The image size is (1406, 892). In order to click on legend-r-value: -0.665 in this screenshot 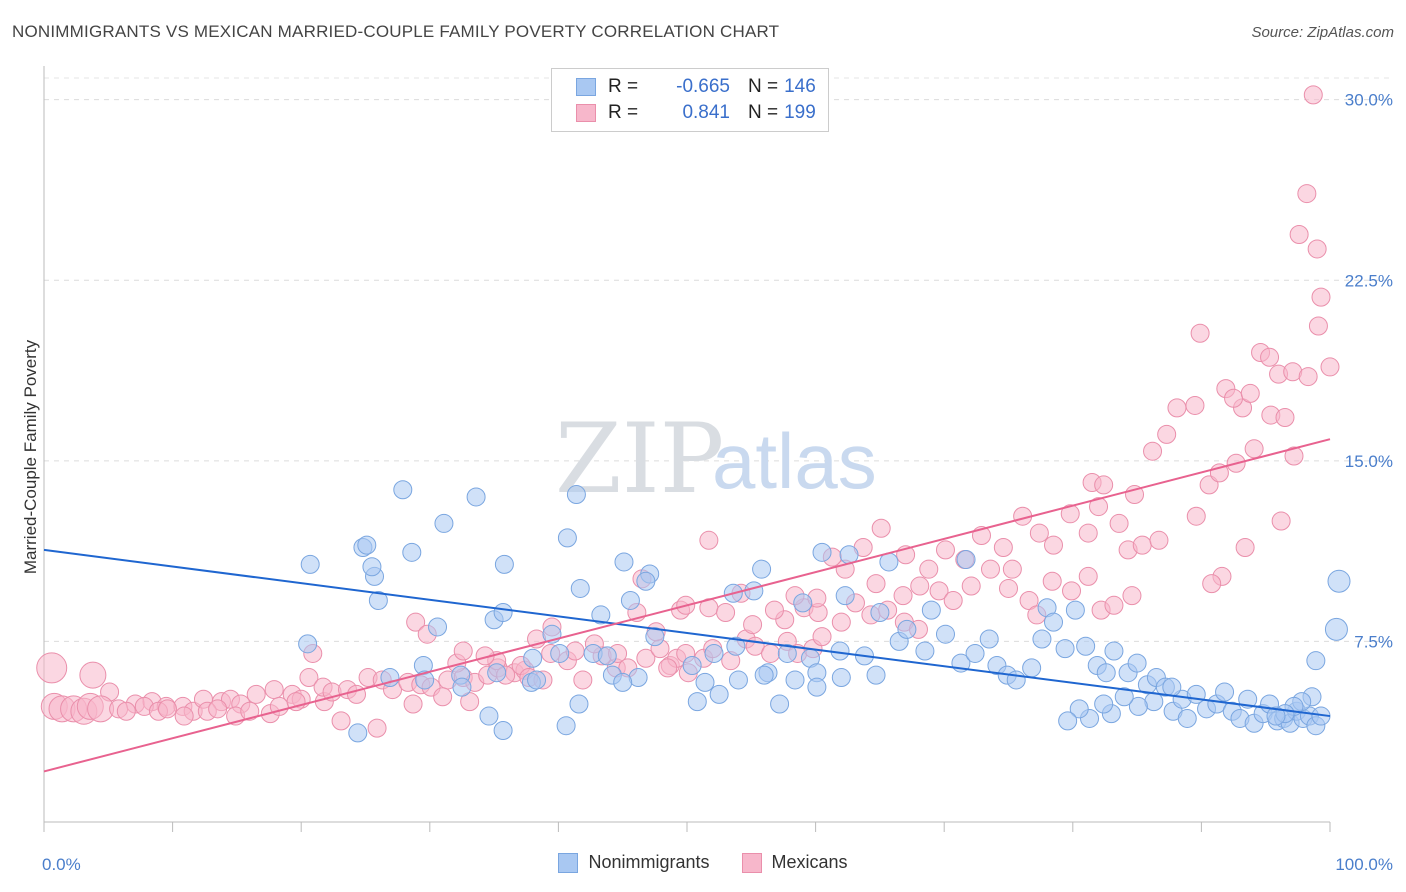, I will do `click(703, 86)`.